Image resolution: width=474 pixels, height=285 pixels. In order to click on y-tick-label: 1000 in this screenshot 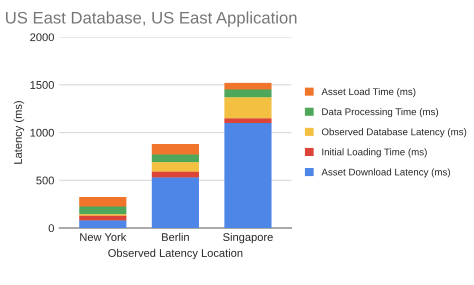, I will do `click(42, 132)`.